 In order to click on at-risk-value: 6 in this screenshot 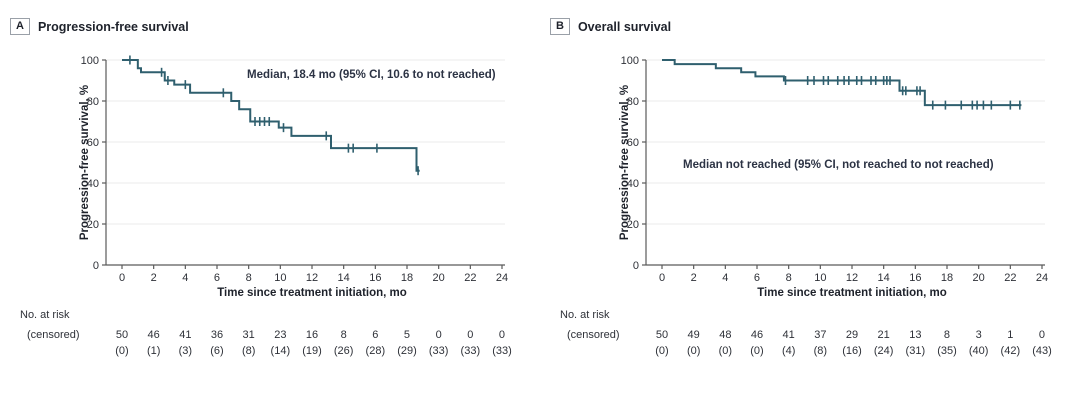, I will do `click(375, 335)`.